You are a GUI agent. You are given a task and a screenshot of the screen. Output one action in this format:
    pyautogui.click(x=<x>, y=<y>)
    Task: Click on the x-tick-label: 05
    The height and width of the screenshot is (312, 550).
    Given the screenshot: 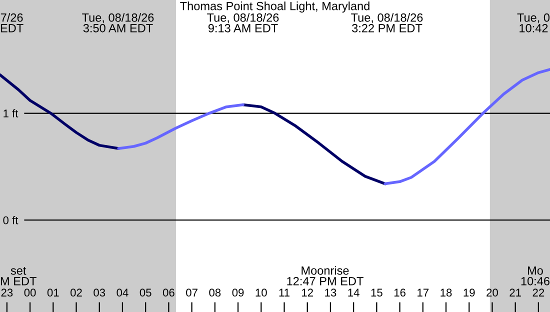 What is the action you would take?
    pyautogui.click(x=146, y=292)
    